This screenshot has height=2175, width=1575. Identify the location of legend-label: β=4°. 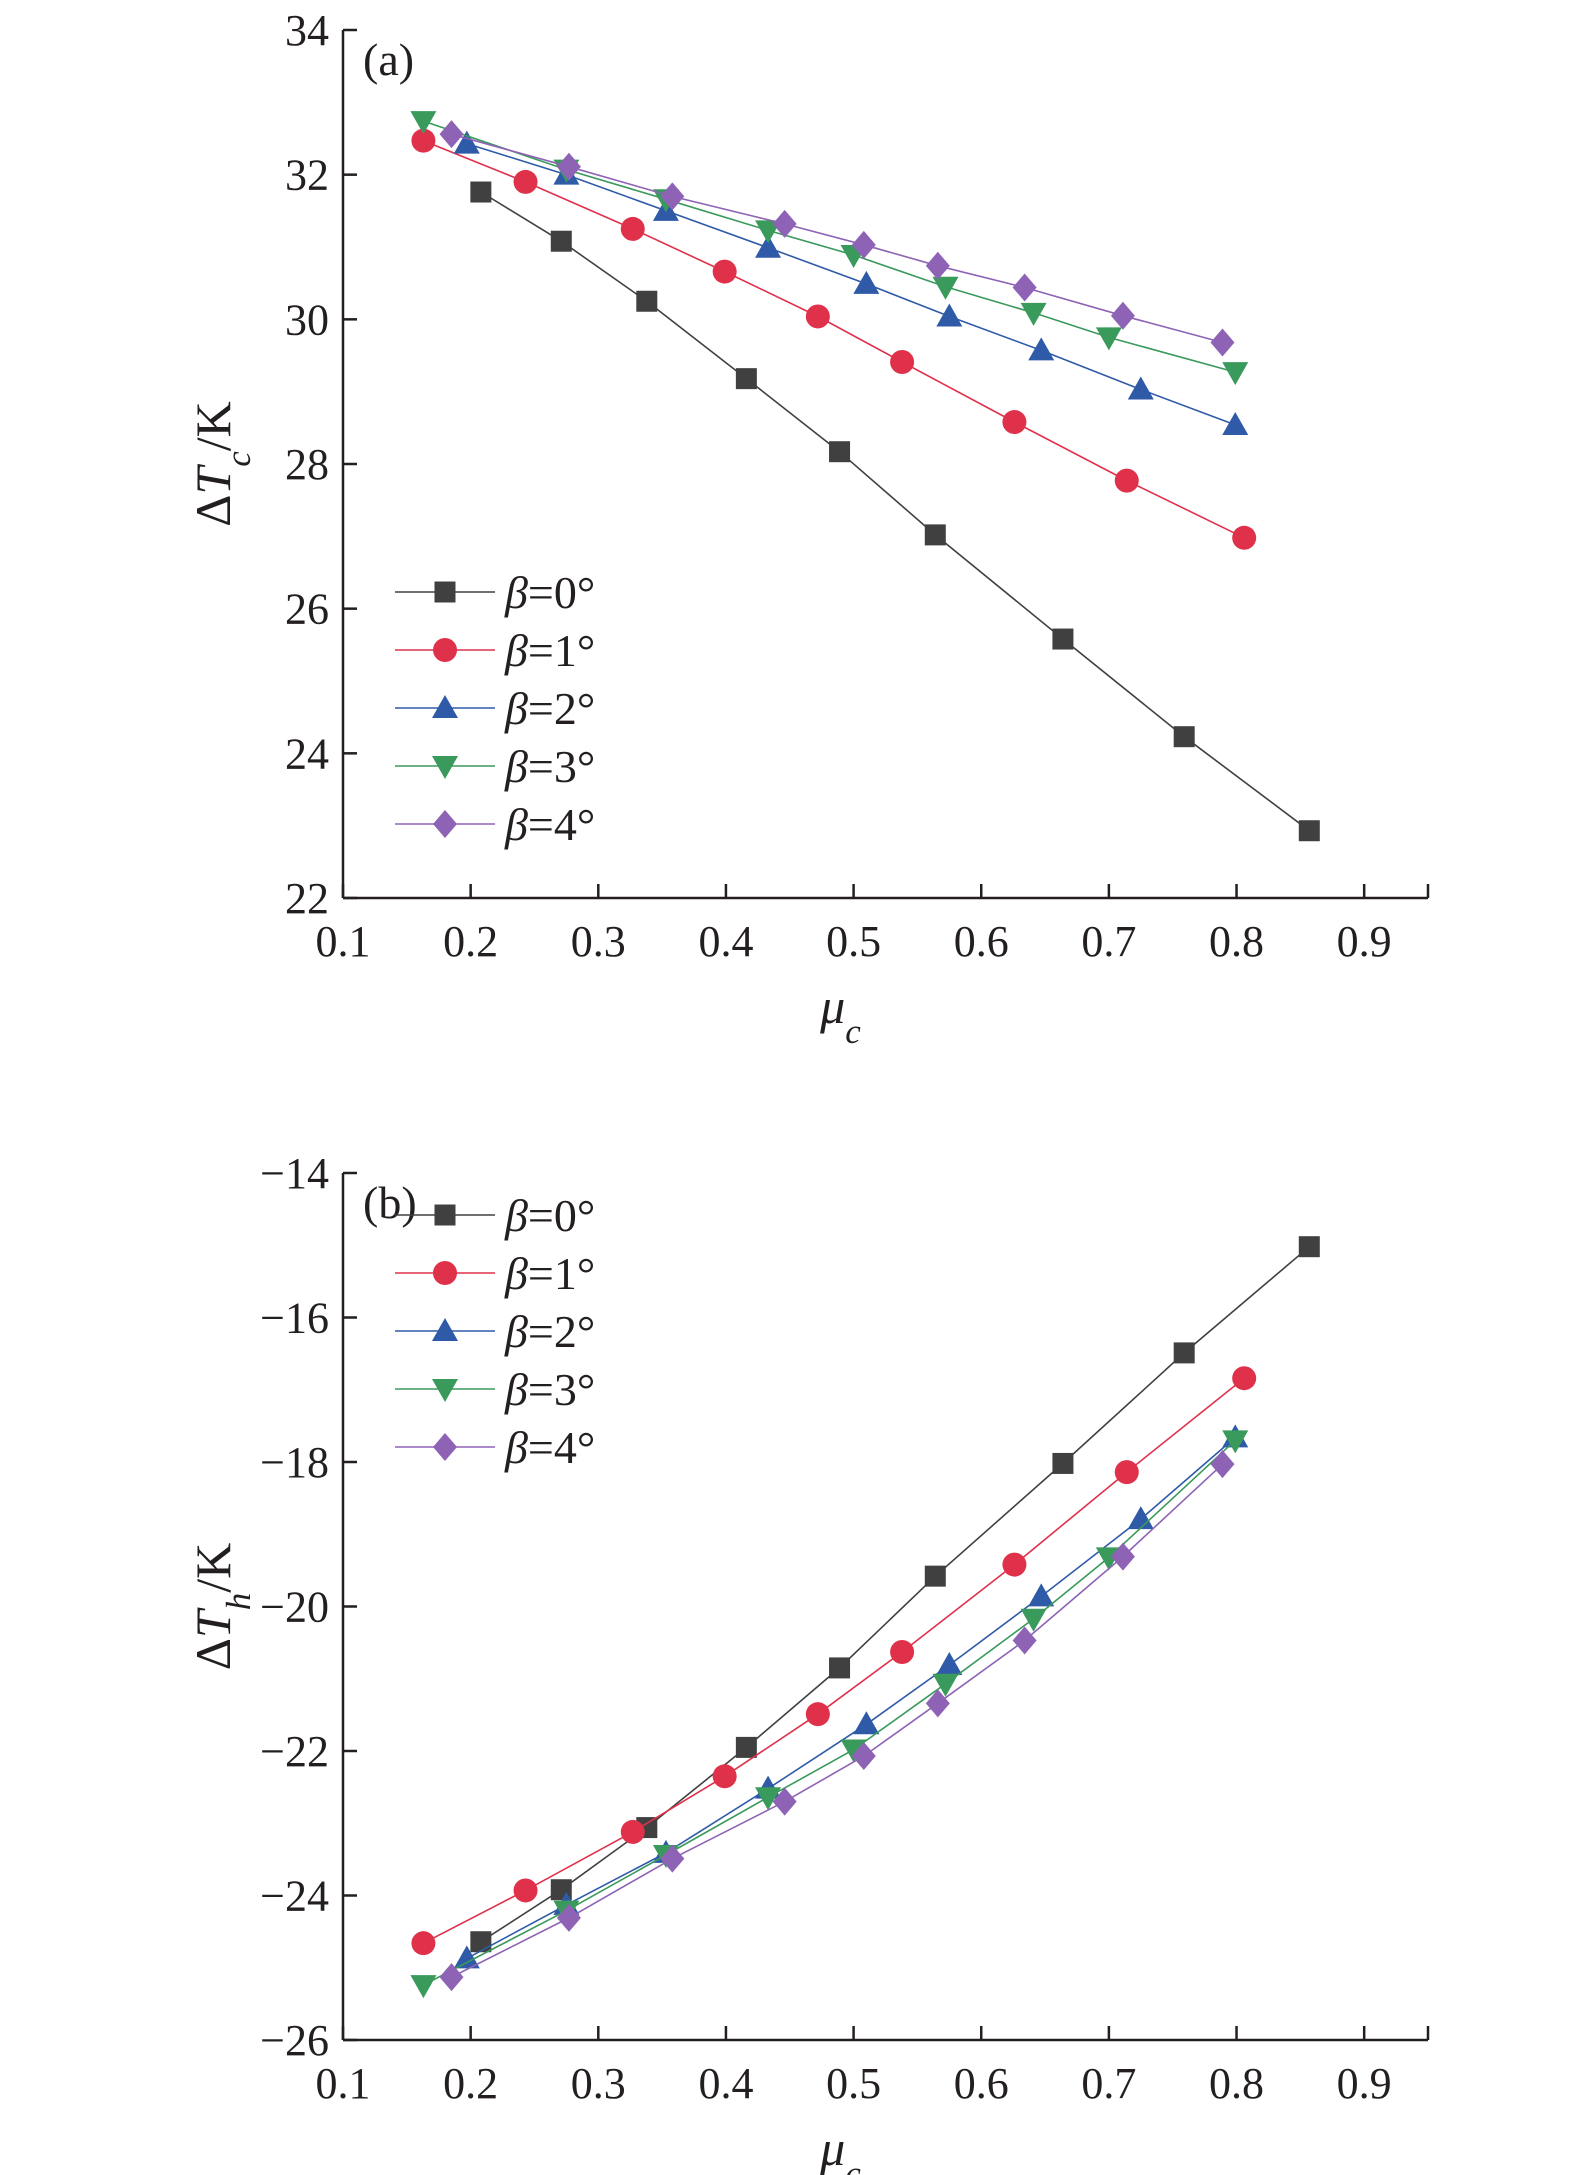
(549, 1447).